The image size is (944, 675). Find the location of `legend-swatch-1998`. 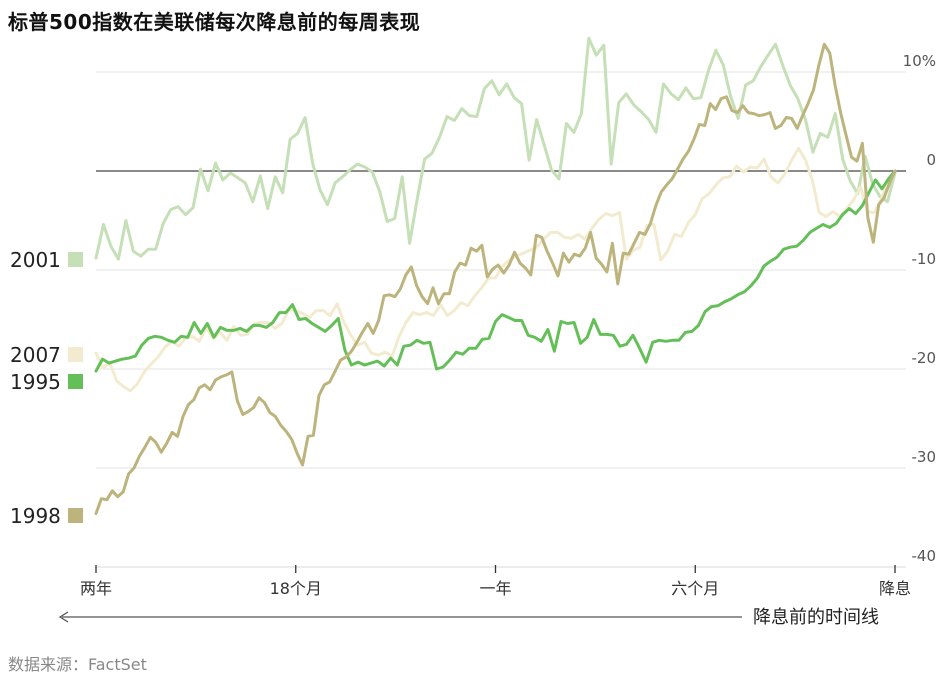

legend-swatch-1998 is located at coordinates (75, 515).